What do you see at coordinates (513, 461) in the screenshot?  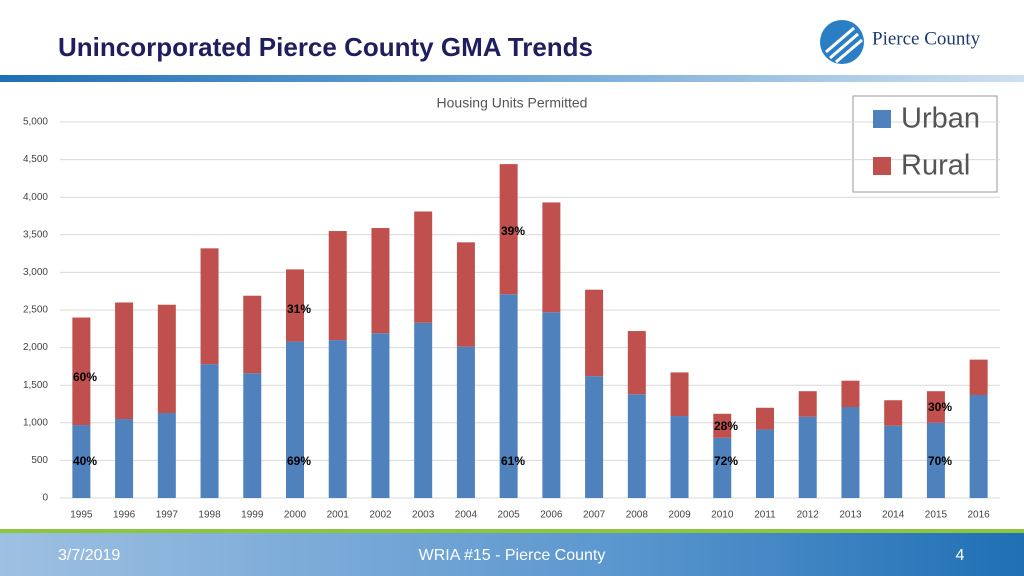 I see `annotation: 61%` at bounding box center [513, 461].